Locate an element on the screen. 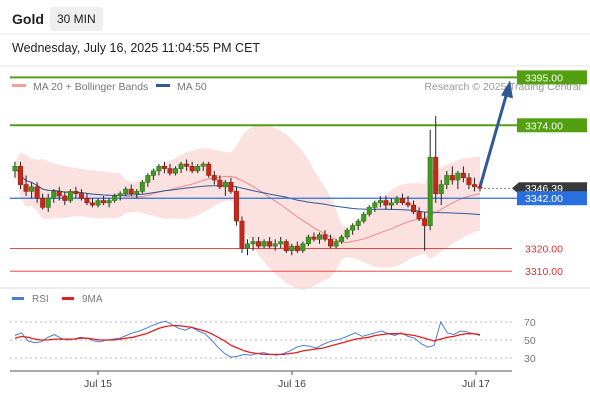 The height and width of the screenshot is (400, 590). header: Gold 30 MIN is located at coordinates (295, 19).